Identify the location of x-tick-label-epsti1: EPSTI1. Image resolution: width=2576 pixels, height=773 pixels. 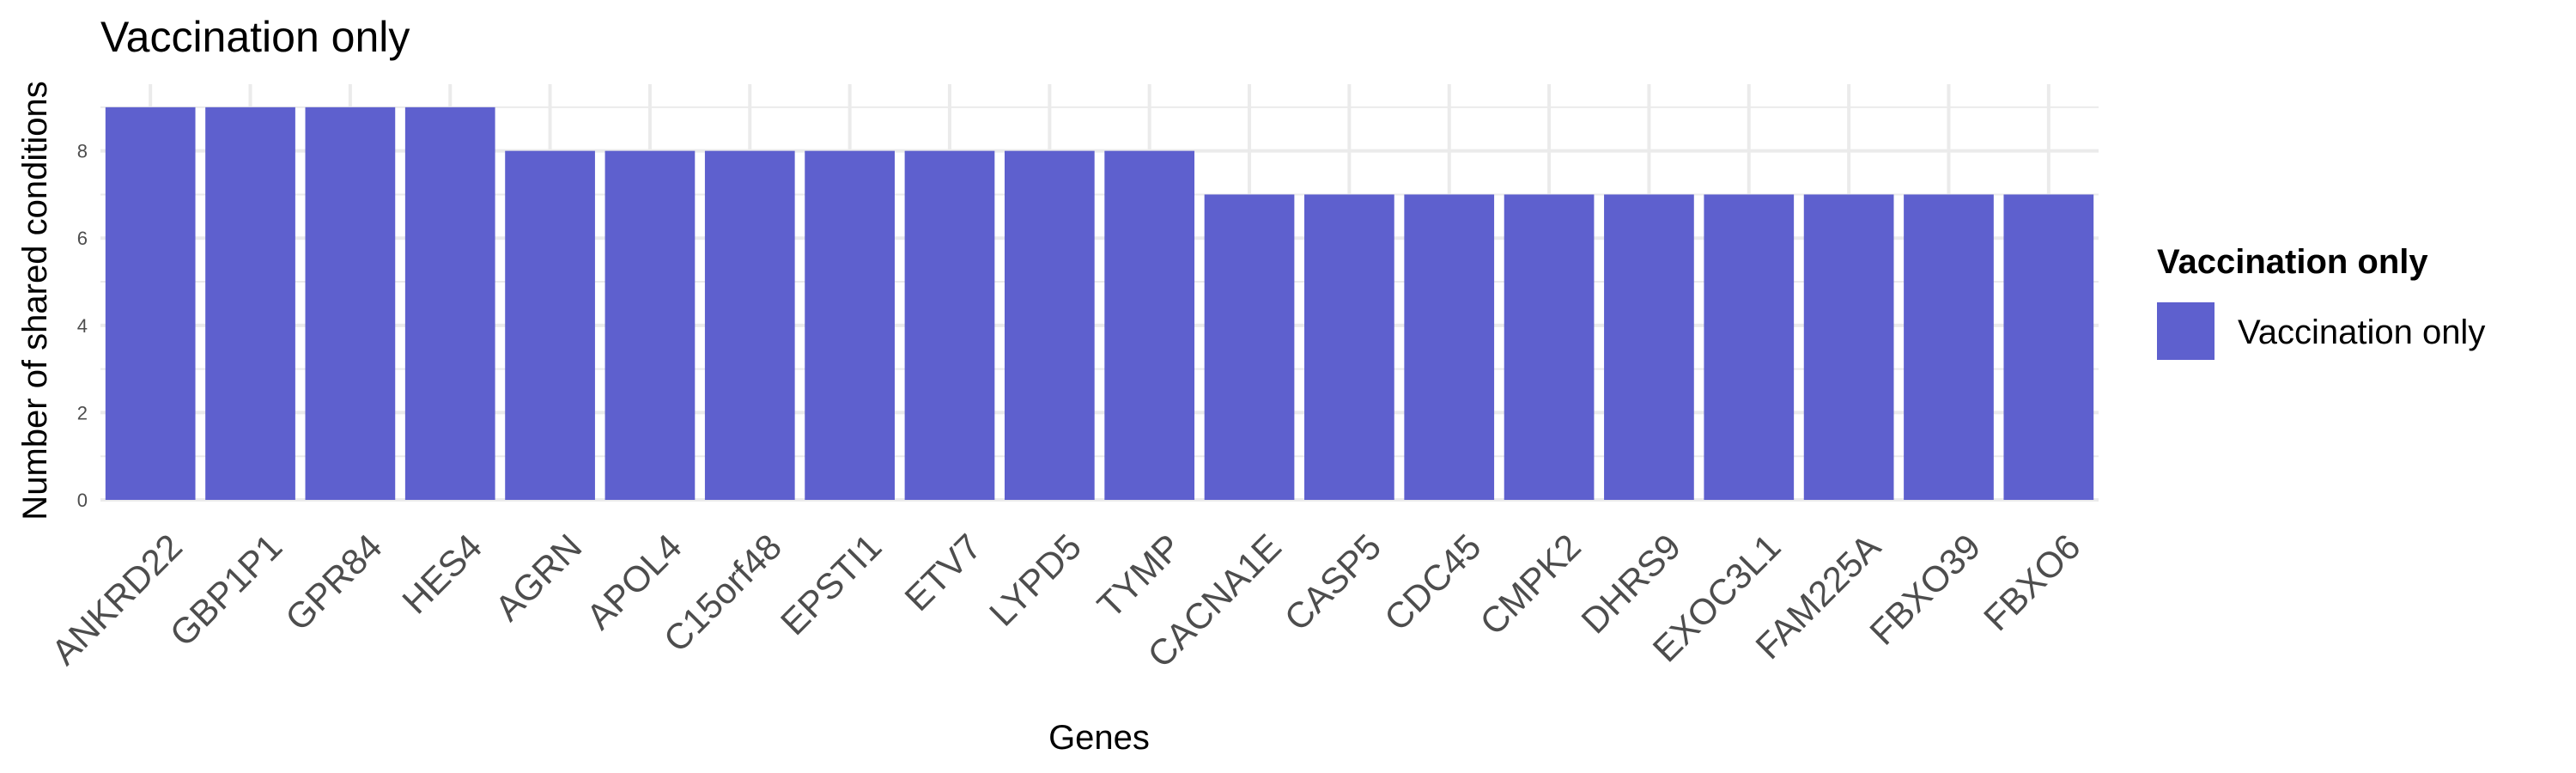
(832, 584).